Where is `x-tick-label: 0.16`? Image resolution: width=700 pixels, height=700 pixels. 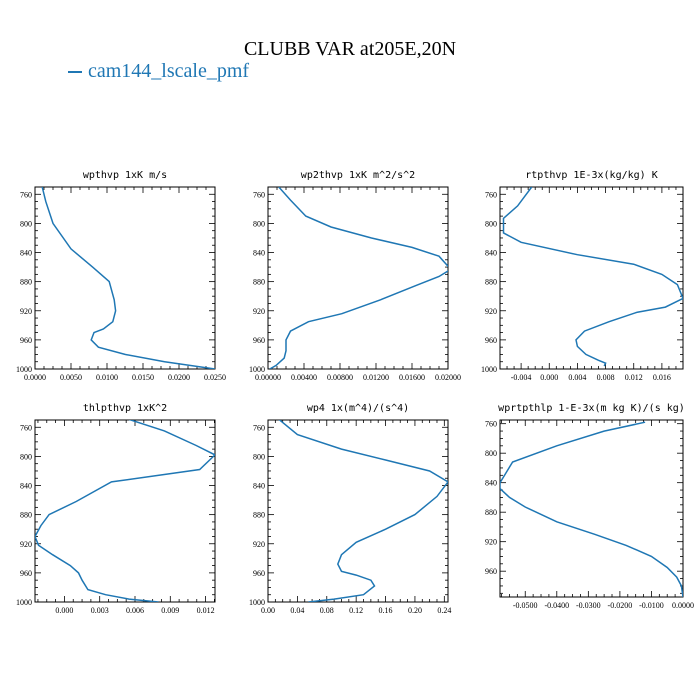 x-tick-label: 0.16 is located at coordinates (386, 610).